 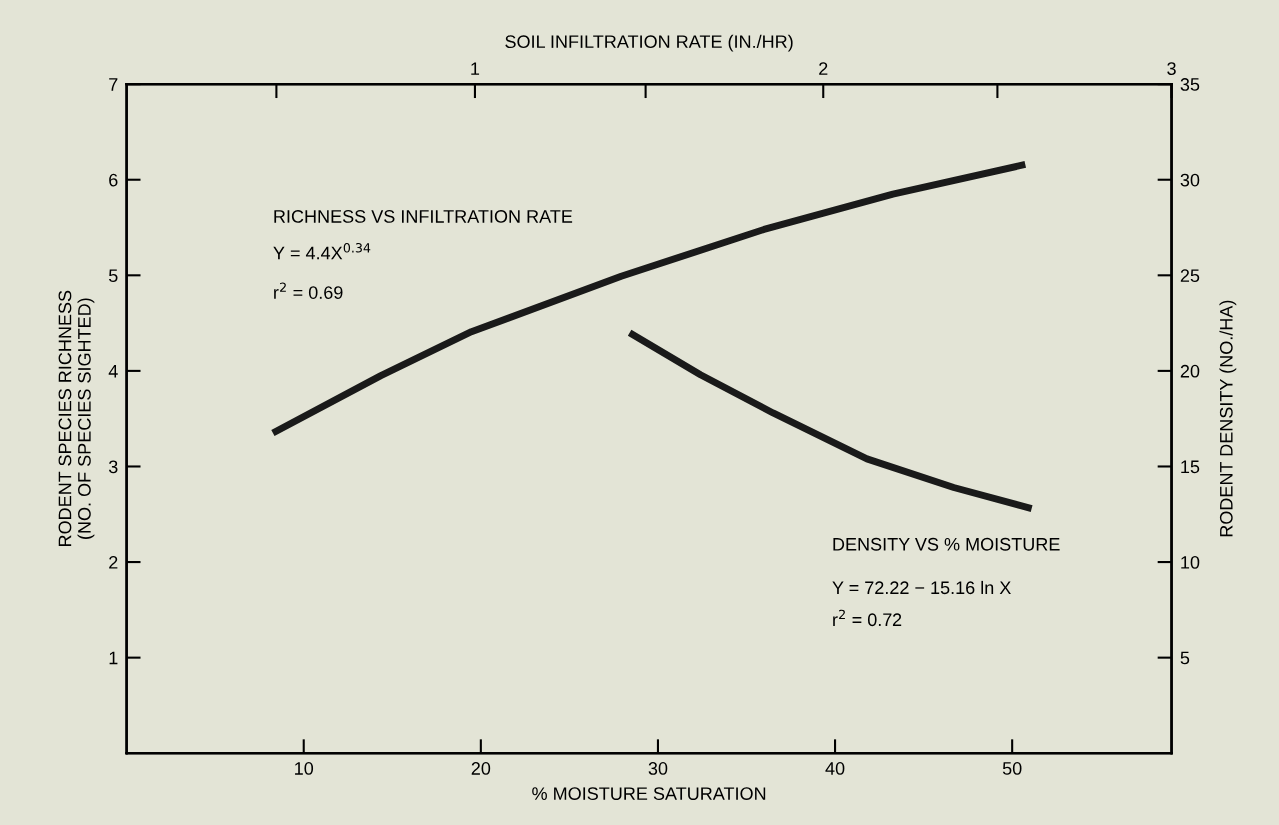 What do you see at coordinates (475, 68) in the screenshot?
I see `x2-tick-label: 1` at bounding box center [475, 68].